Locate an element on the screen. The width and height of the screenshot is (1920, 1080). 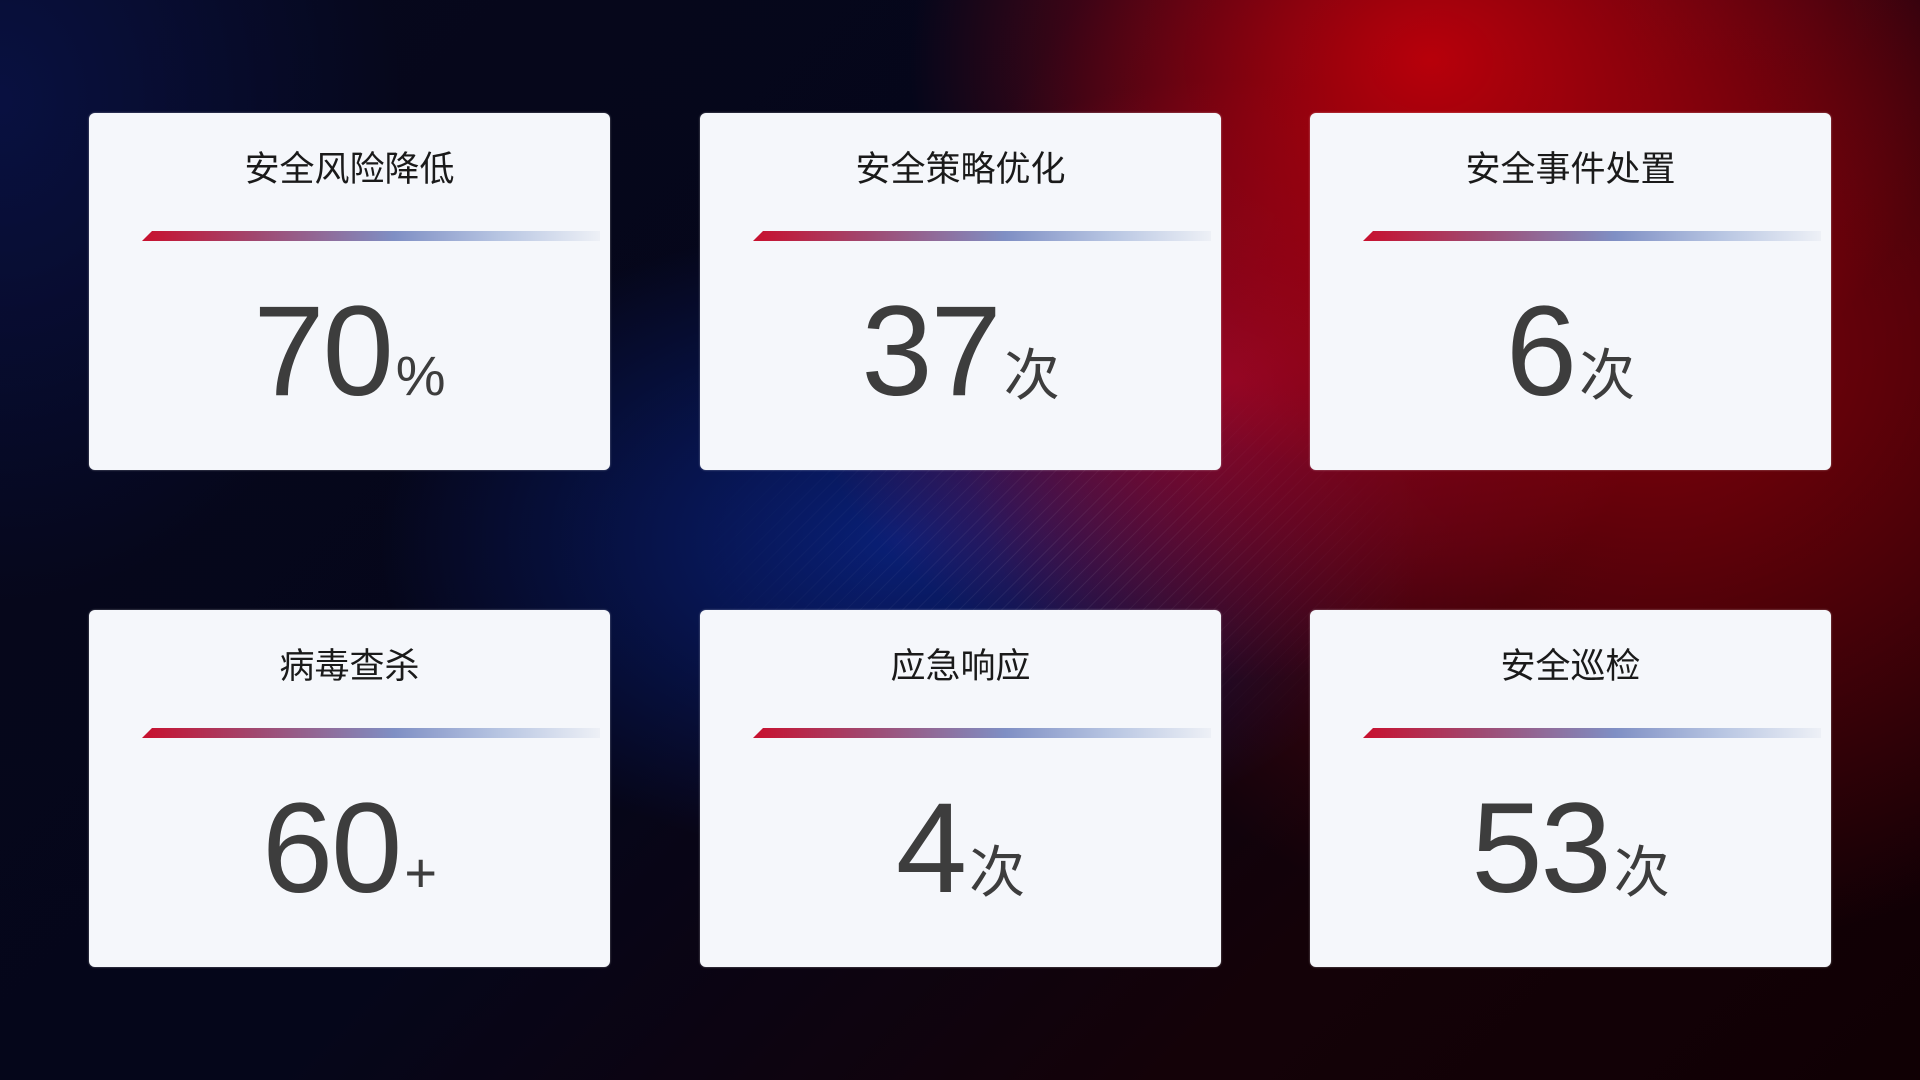
card-value: 4次 is located at coordinates (960, 848).